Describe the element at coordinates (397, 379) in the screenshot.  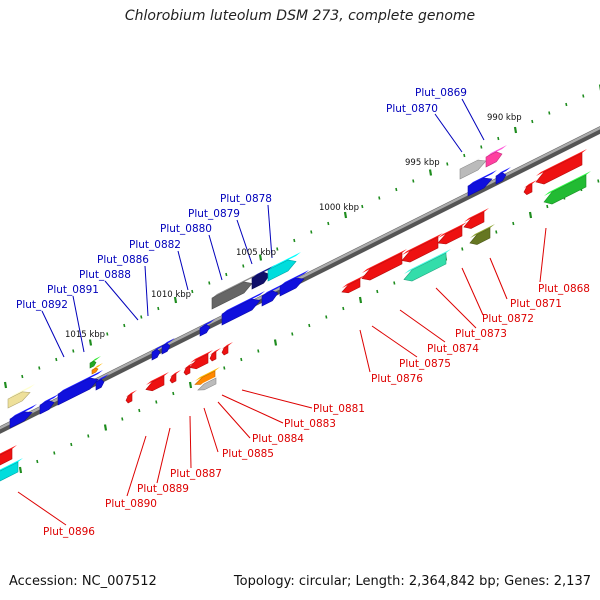
I see `gene-label-plut-0876: Plut_0876` at that location.